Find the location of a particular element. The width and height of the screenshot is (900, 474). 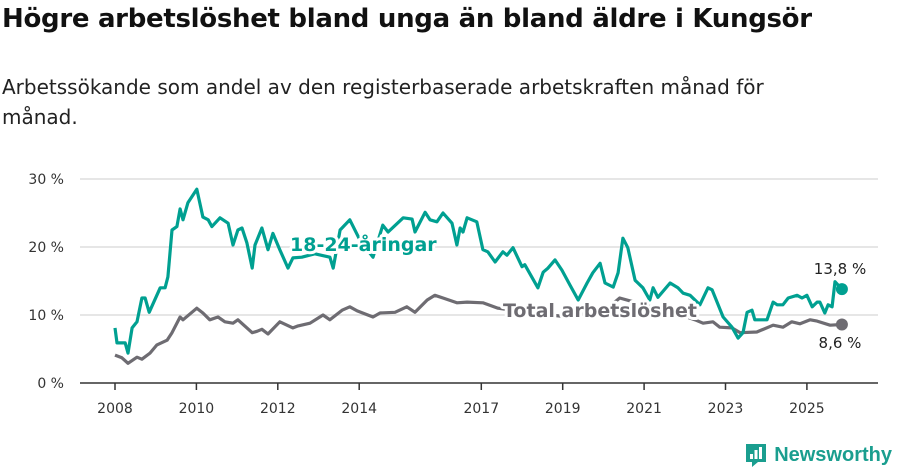

total-end-point is located at coordinates (841, 324).